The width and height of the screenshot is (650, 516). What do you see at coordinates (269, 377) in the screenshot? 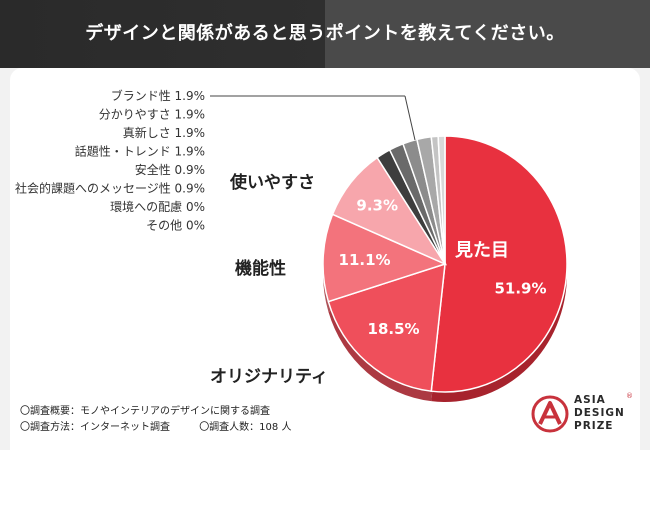
I see `outside-label-originality: オリジナリティ` at bounding box center [269, 377].